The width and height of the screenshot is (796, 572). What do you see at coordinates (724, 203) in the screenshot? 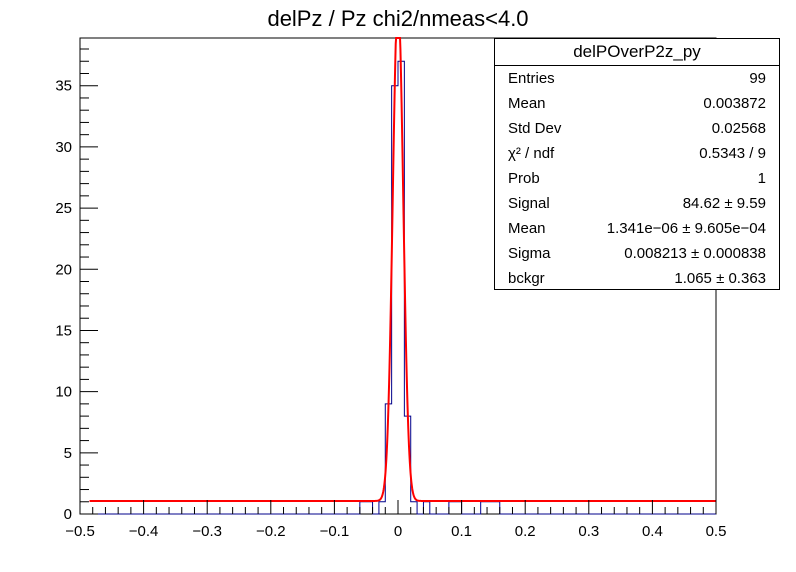
I see `stats-value: 84.62 ± 9.59` at bounding box center [724, 203].